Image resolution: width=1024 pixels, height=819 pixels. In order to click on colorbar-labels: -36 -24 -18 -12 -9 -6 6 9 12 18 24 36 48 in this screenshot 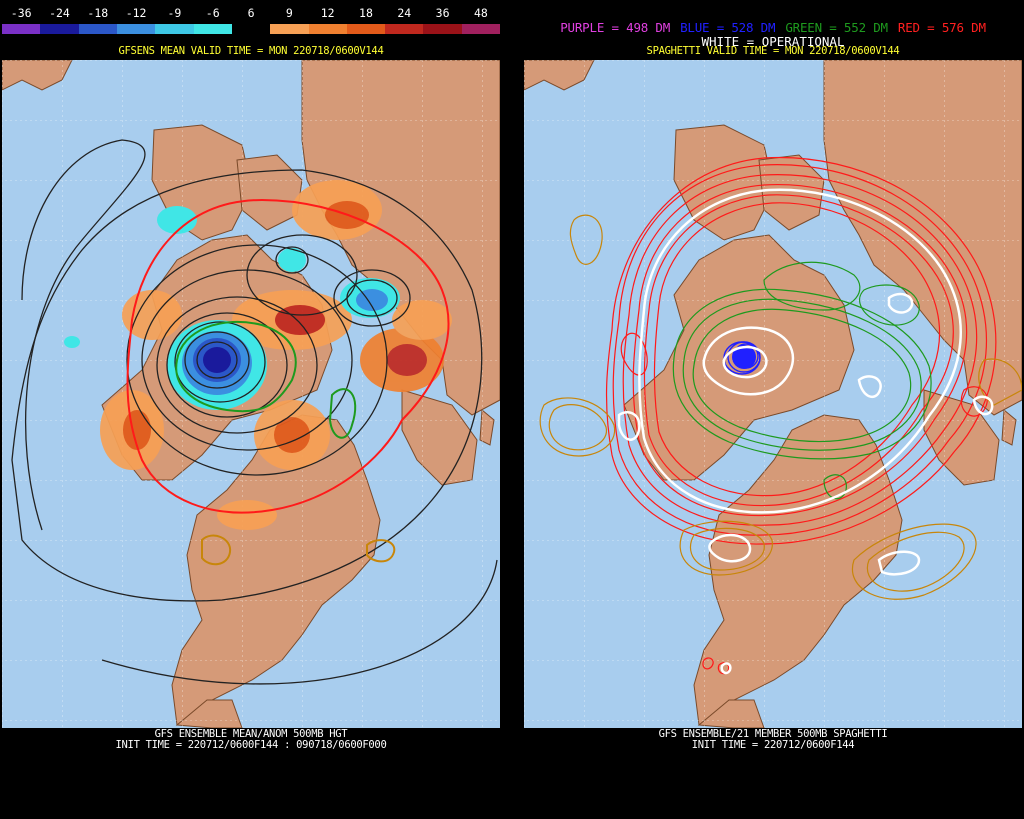, I will do `click(251, 13)`.